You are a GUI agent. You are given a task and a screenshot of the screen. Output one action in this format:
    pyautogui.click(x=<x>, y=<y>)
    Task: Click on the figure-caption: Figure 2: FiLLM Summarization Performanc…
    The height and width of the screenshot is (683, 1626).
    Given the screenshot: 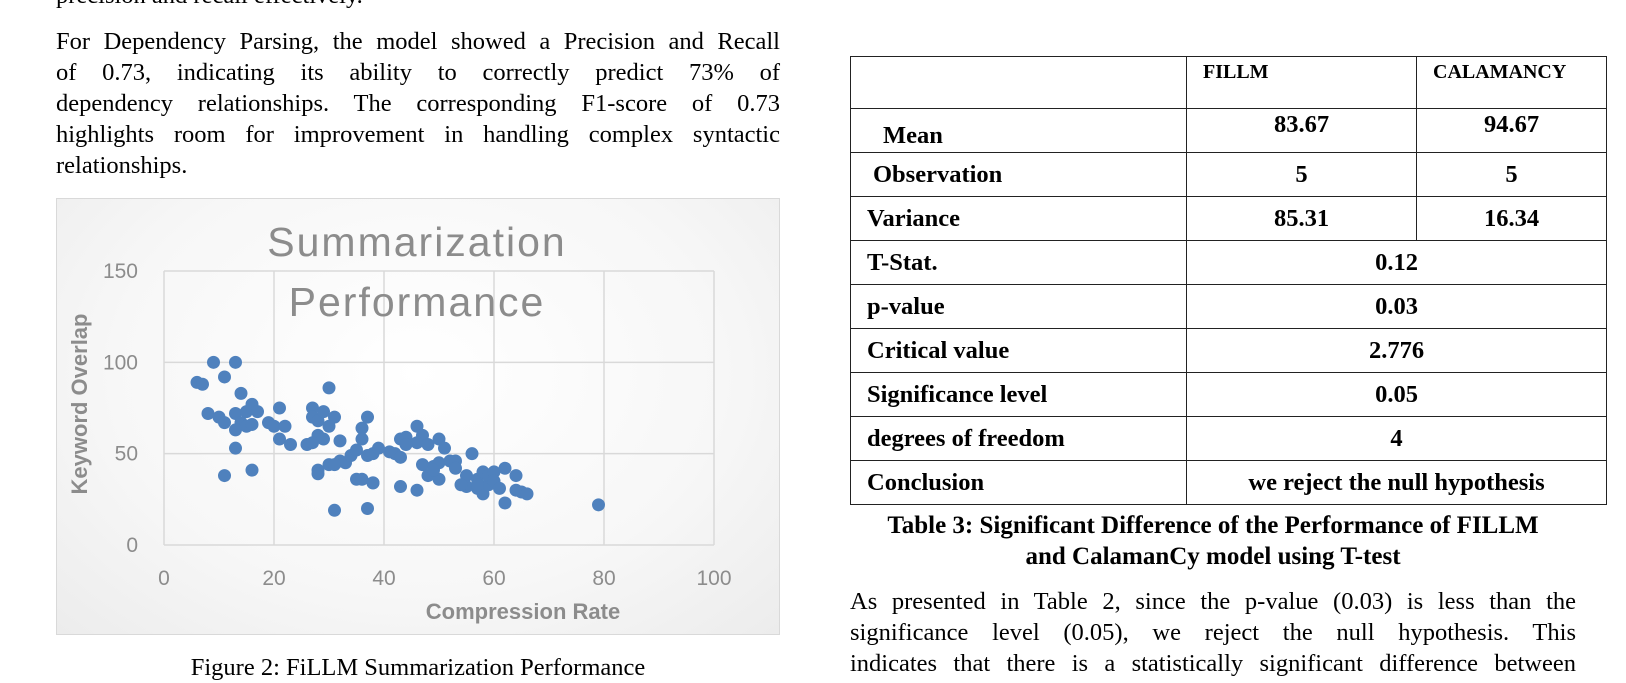 What is the action you would take?
    pyautogui.click(x=418, y=667)
    